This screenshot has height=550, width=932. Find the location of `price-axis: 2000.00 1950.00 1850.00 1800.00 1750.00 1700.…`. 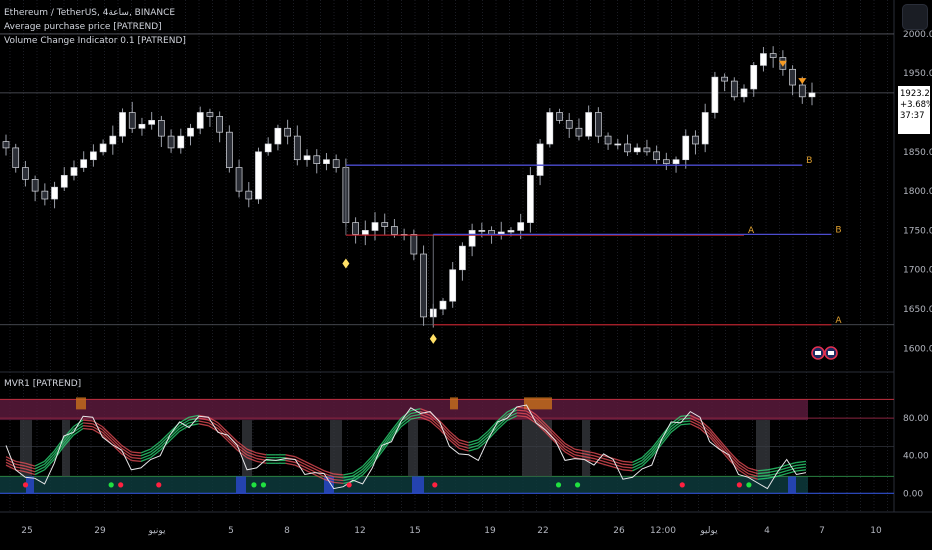

price-axis: 2000.00 1950.00 1850.00 1800.00 1750.00 1700.… is located at coordinates (917, 264).